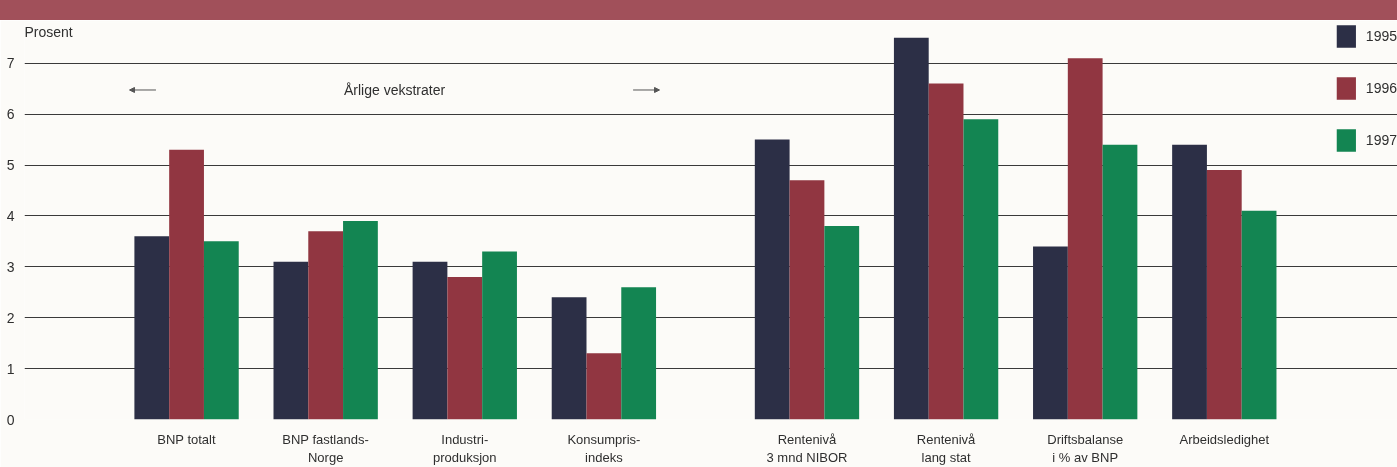 The image size is (1397, 467). Describe the element at coordinates (604, 448) in the screenshot. I see `x-tick-label: Konsumpris- indeks` at that location.